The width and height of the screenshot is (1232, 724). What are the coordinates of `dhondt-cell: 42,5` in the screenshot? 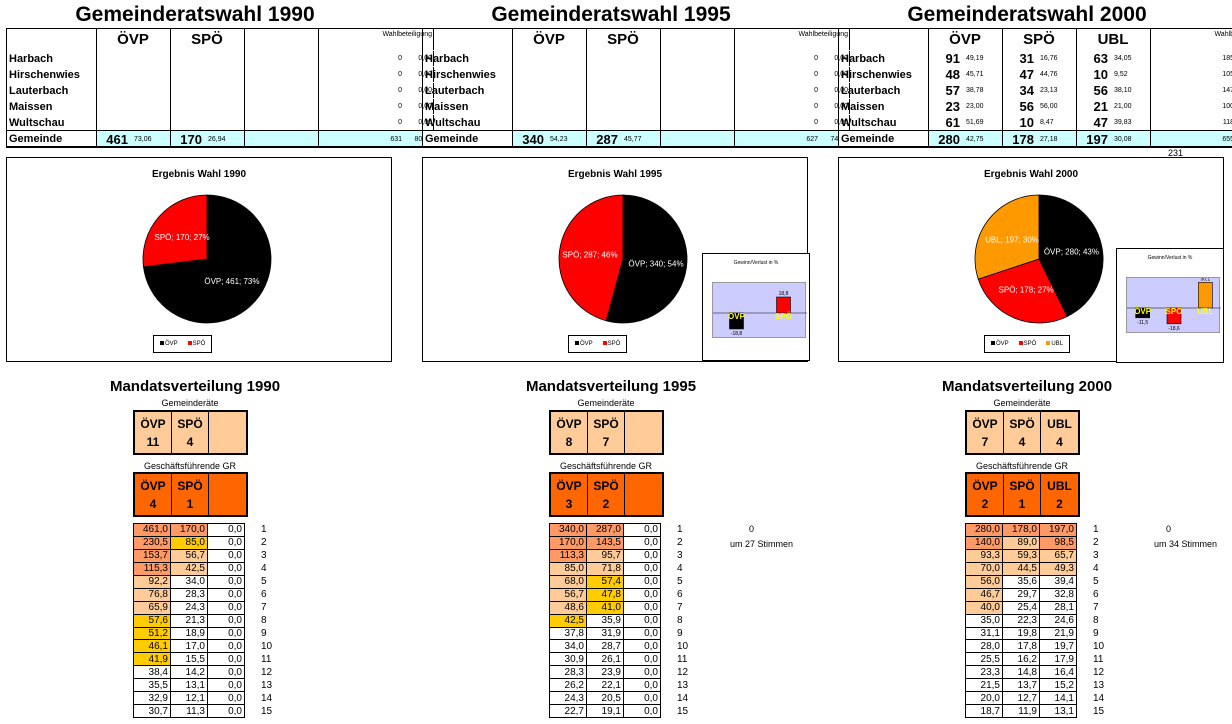 It's located at (568, 620).